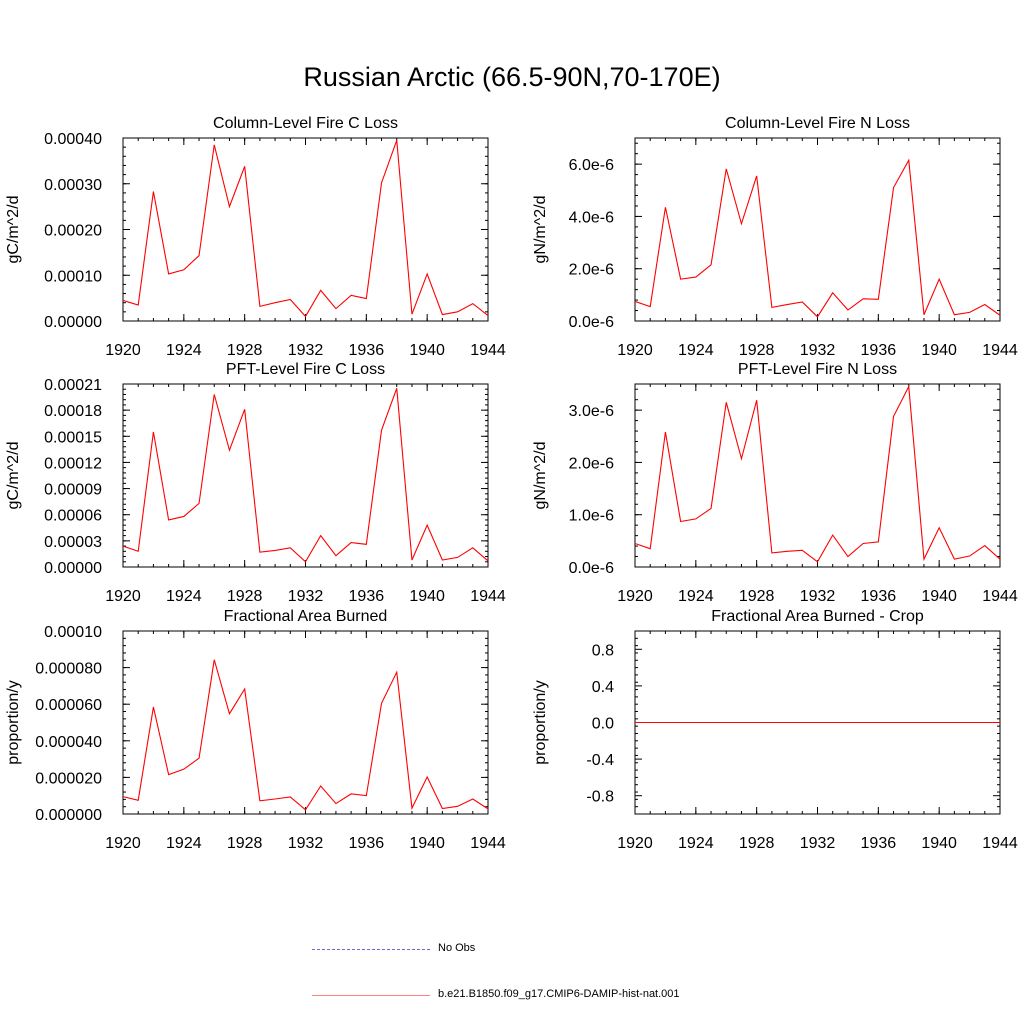 The width and height of the screenshot is (1024, 1024). Describe the element at coordinates (73, 322) in the screenshot. I see `y-tick-label: 0.00000` at that location.